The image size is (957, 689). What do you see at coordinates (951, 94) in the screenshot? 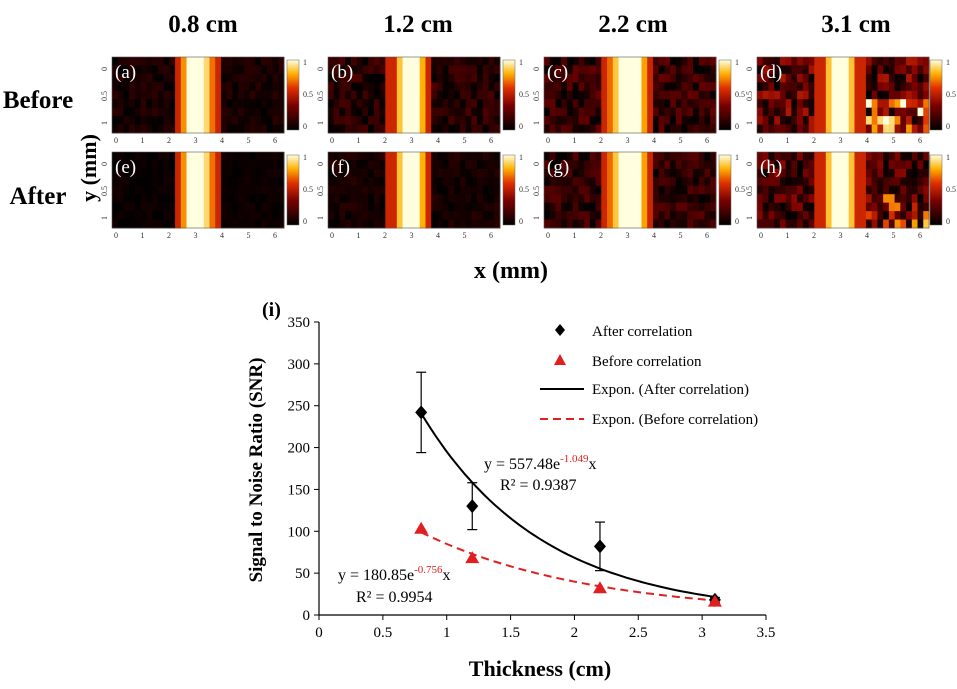
I see `colorbar-tick-label: 0.5` at bounding box center [951, 94].